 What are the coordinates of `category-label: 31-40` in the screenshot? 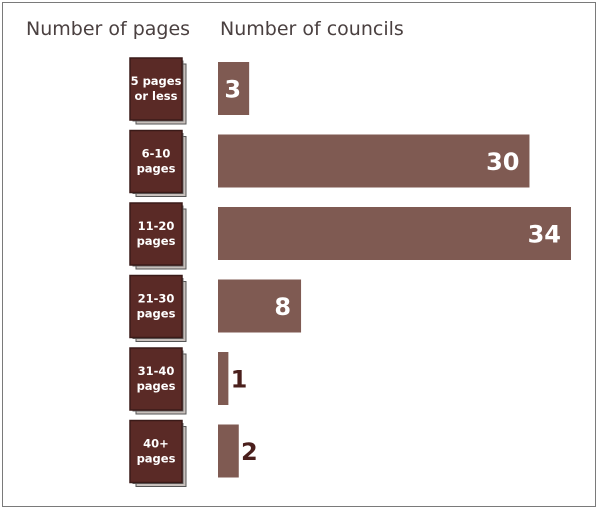 It's located at (156, 371).